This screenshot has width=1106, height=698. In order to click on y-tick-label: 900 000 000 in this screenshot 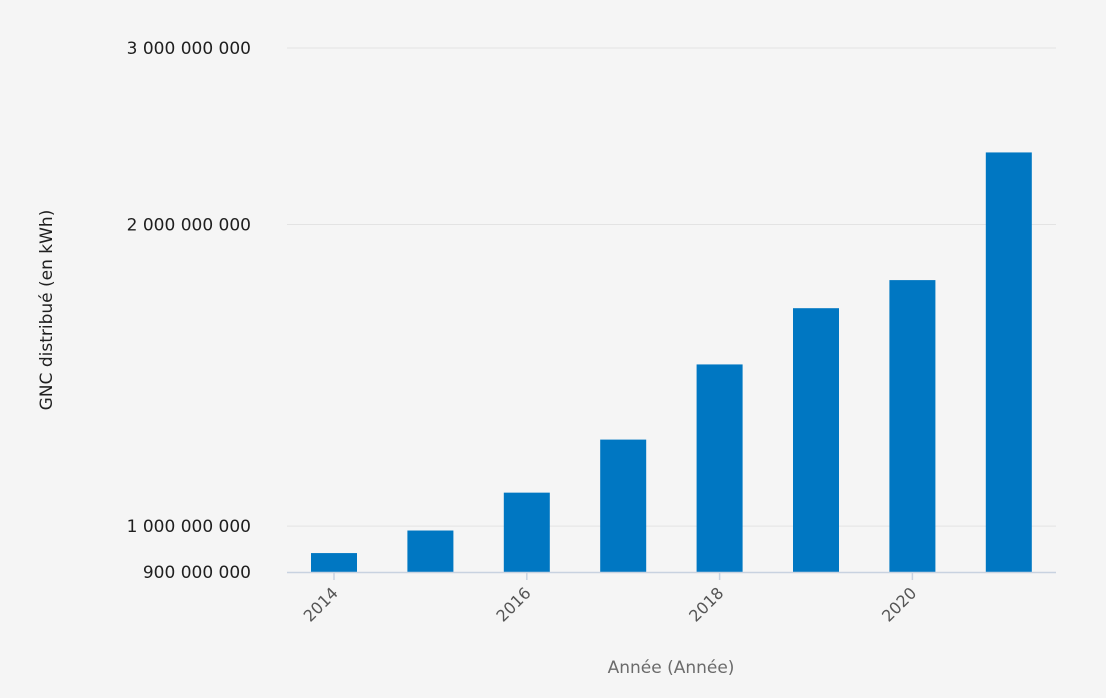, I will do `click(197, 573)`.